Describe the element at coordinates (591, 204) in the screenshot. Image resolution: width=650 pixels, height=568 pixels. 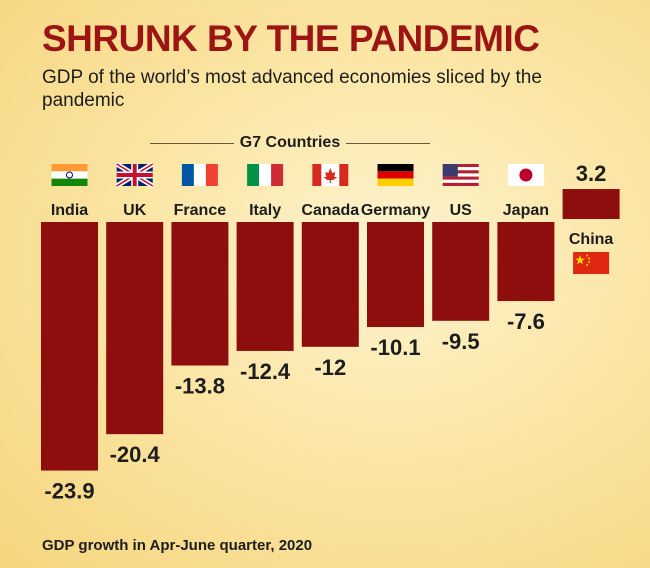
I see `bar-china` at that location.